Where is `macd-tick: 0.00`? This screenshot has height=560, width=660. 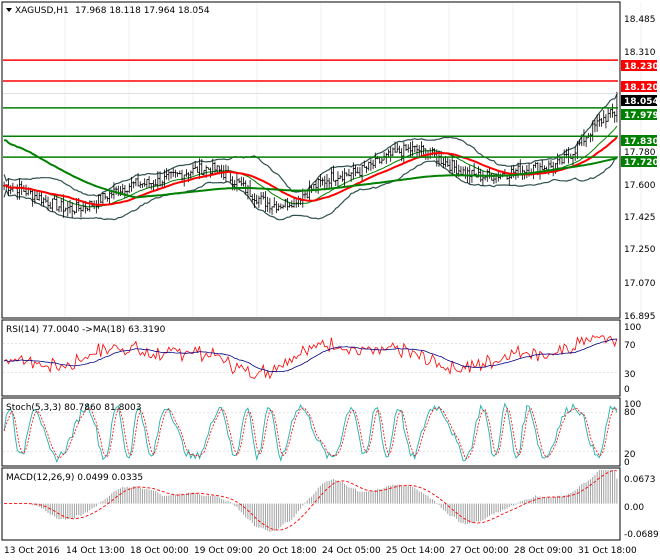 macd-tick: 0.00 is located at coordinates (634, 508).